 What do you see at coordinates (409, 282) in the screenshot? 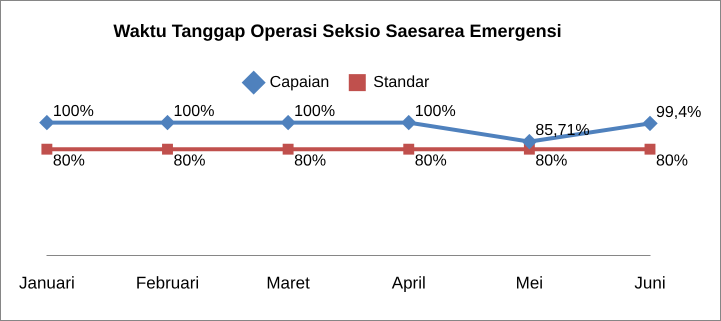
I see `x-tick-label: April` at bounding box center [409, 282].